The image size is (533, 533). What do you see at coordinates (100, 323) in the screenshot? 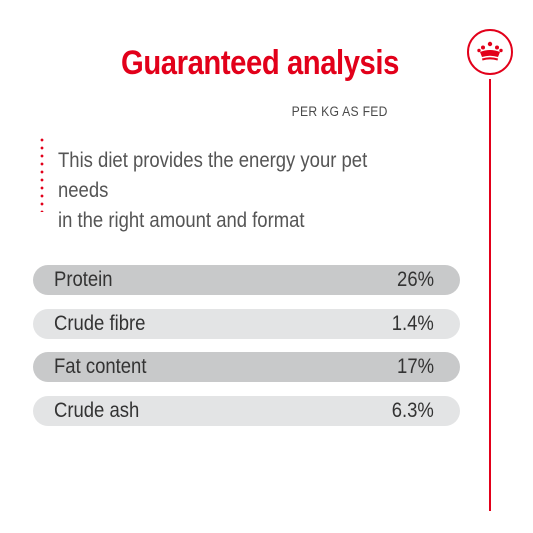
I see `analysis-label: Crude fibre` at bounding box center [100, 323].